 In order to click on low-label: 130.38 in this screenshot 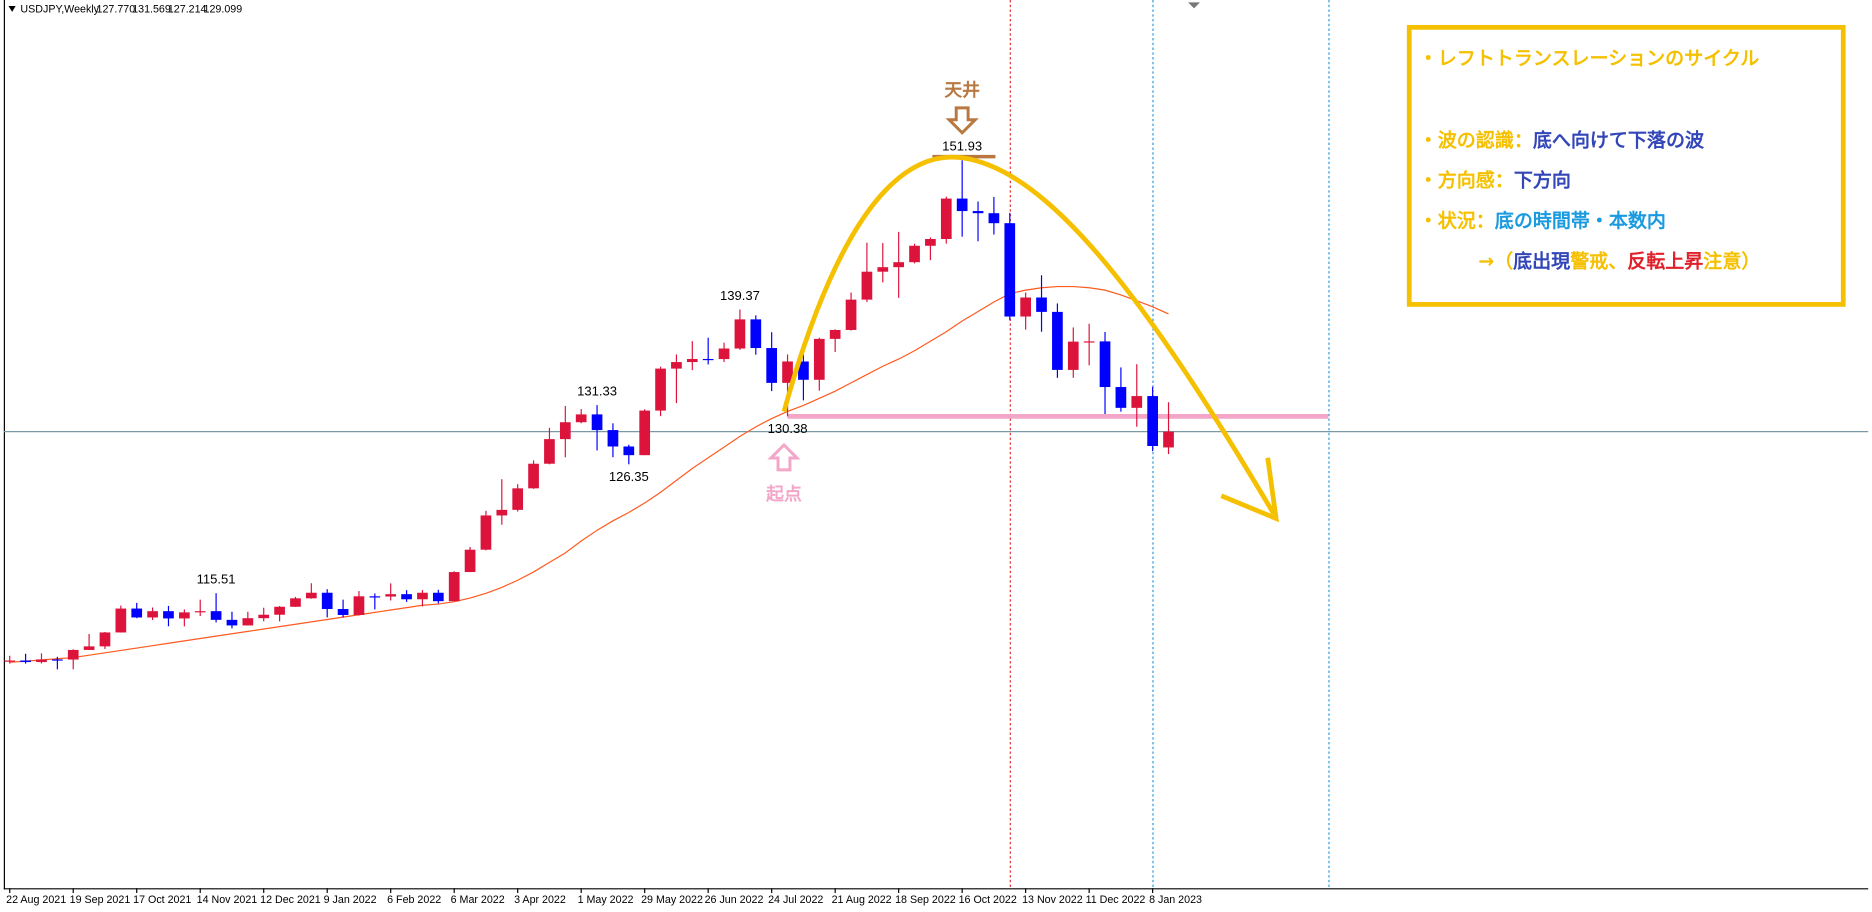, I will do `click(788, 428)`.